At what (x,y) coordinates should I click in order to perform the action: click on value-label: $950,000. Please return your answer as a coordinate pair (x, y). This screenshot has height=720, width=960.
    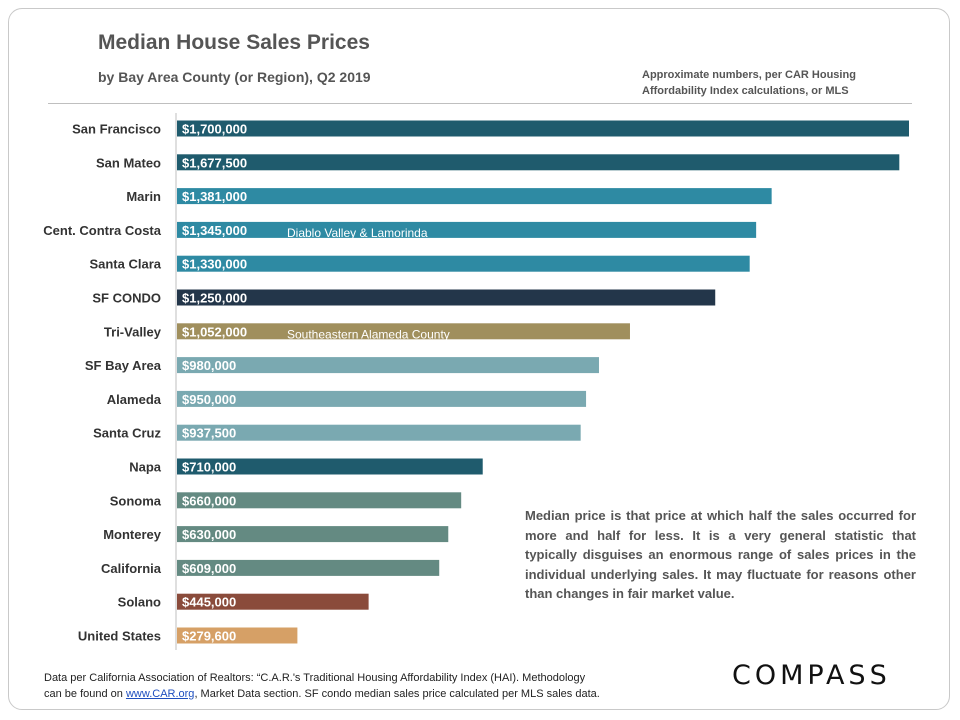
    Looking at the image, I should click on (209, 399).